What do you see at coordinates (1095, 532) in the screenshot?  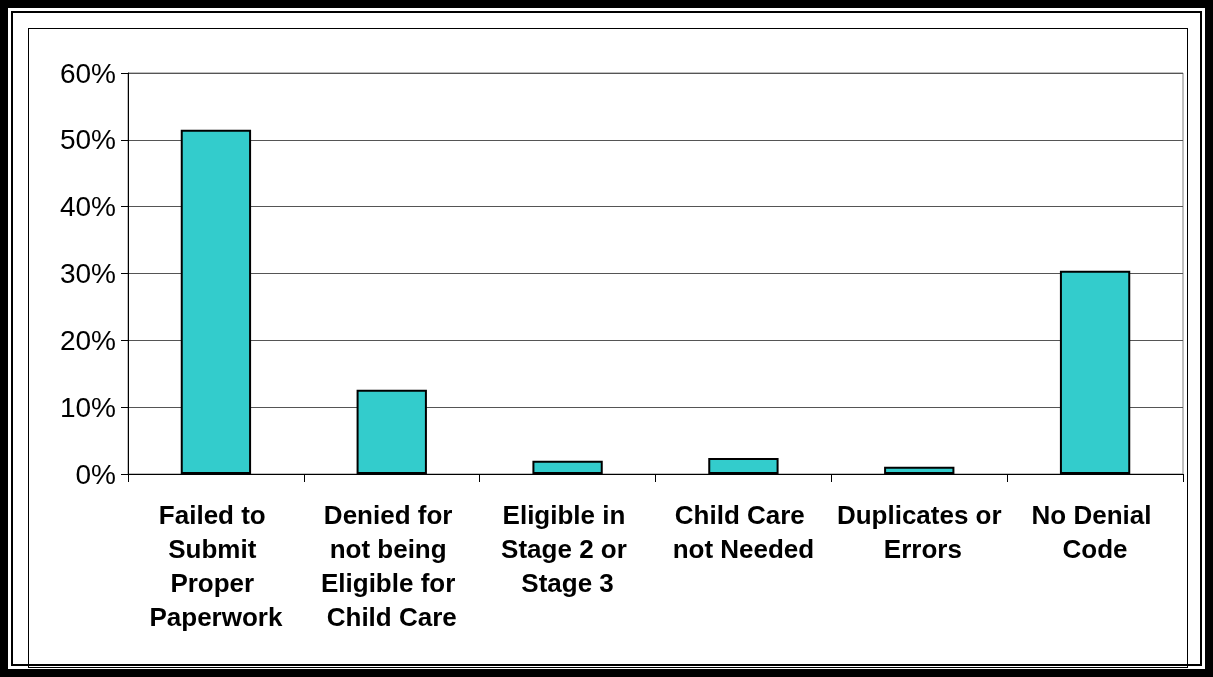 I see `x-tick-label: No Denial Code` at bounding box center [1095, 532].